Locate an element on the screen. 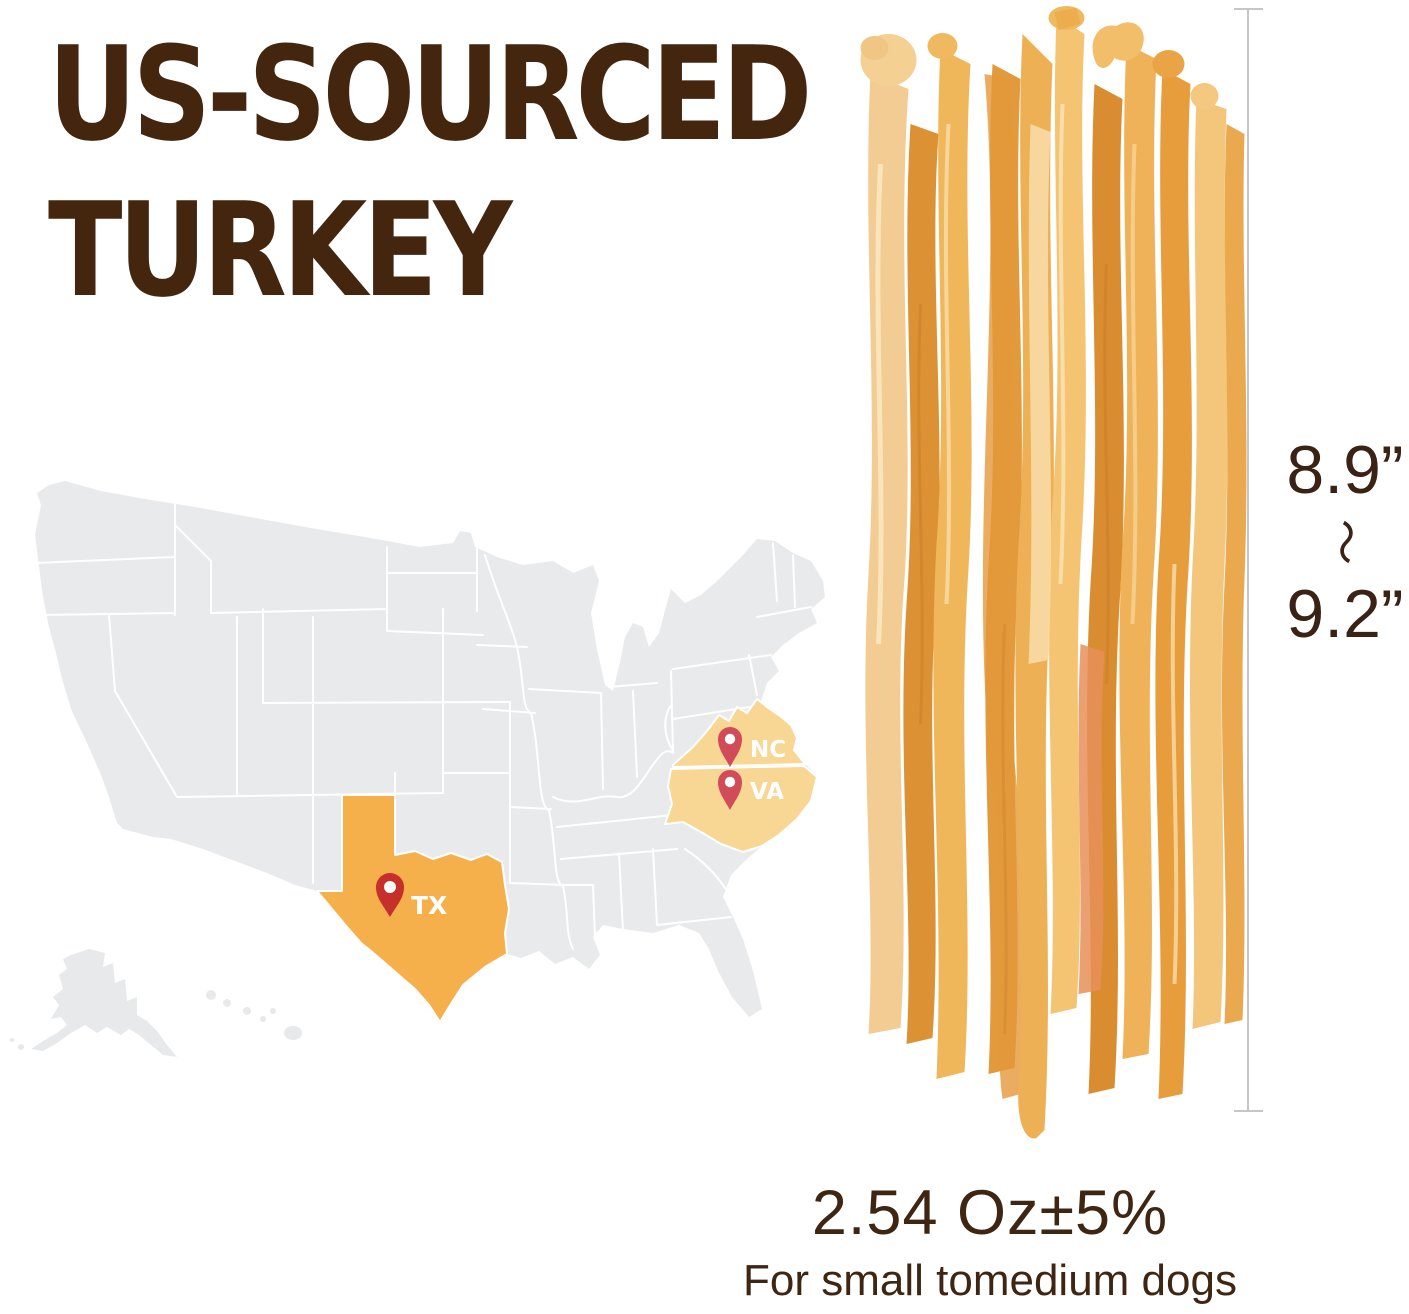 The image size is (1409, 1314). size-range: 8.9” 〜 9.2” is located at coordinates (1343, 542).